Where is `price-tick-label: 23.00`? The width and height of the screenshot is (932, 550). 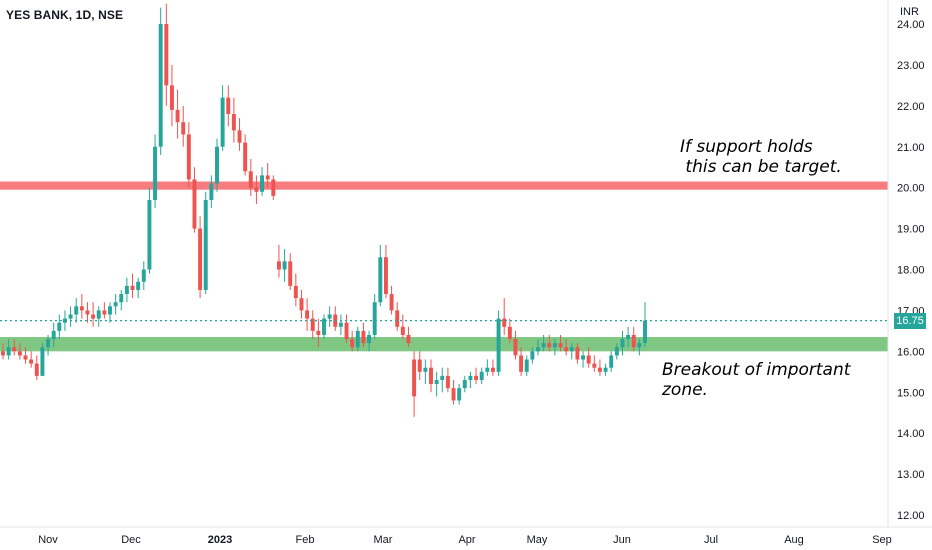
price-tick-label: 23.00 is located at coordinates (911, 66).